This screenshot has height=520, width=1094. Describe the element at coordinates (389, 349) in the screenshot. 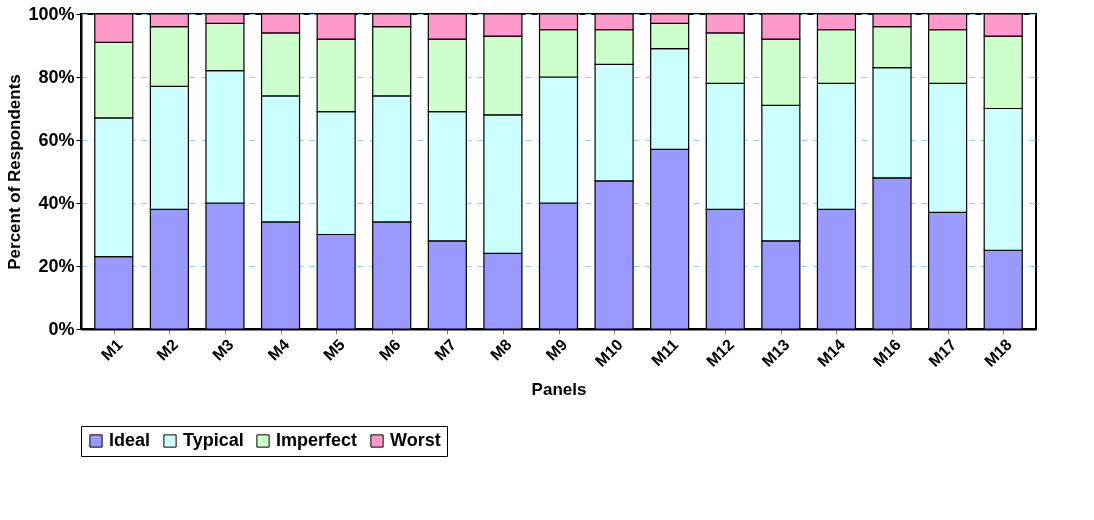

I see `x-tick-label: M6` at that location.